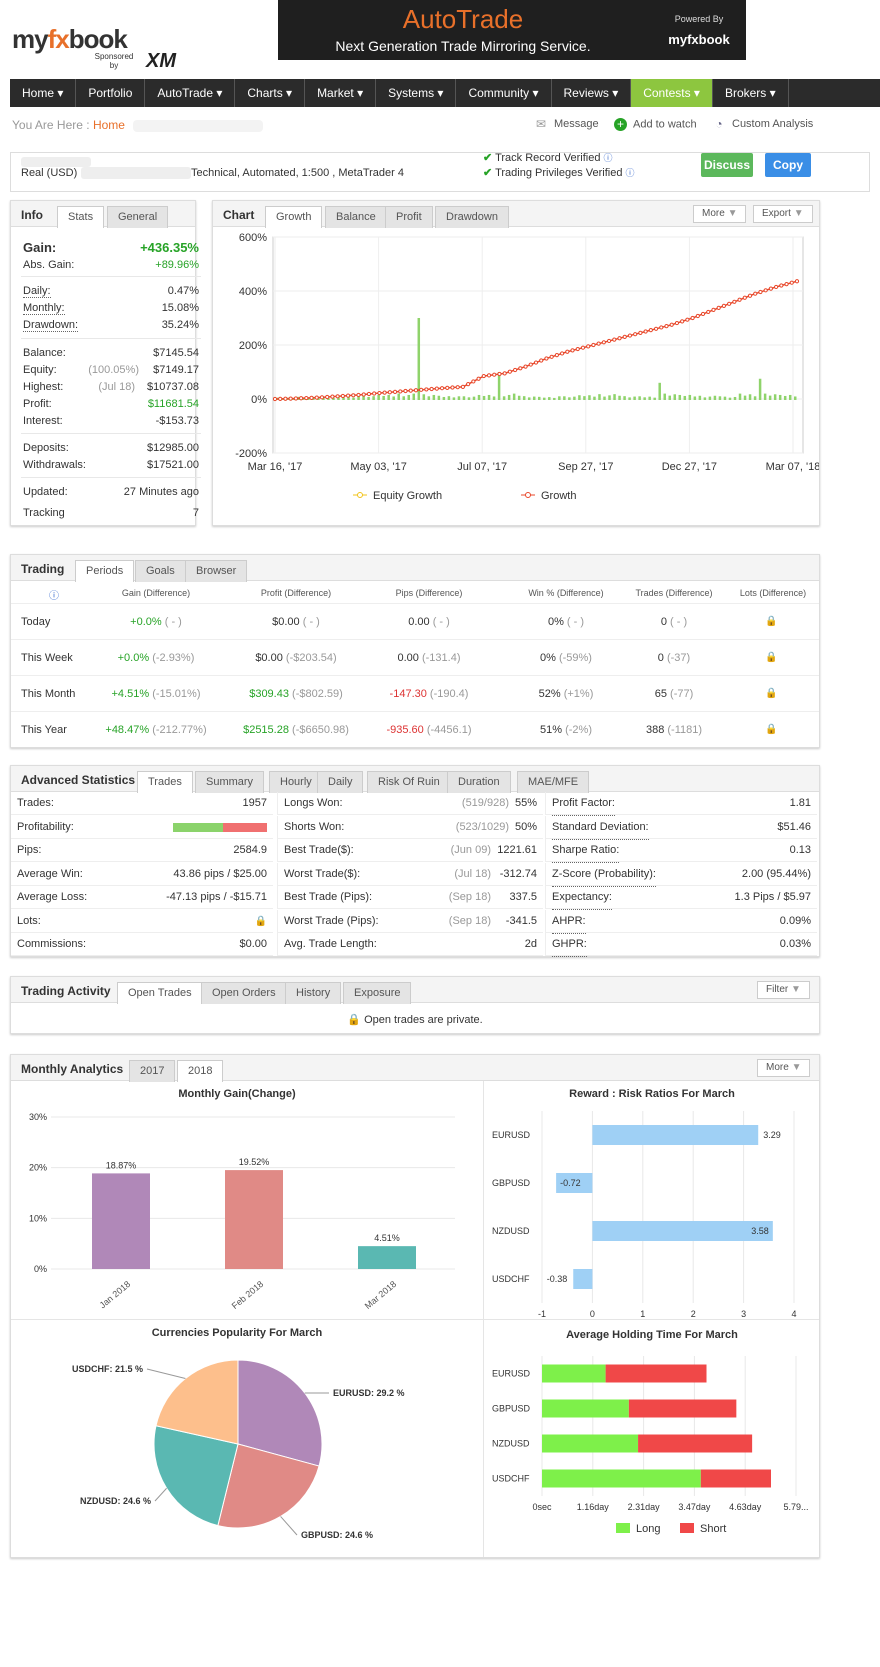  What do you see at coordinates (621, 1478) in the screenshot?
I see `long-bar` at bounding box center [621, 1478].